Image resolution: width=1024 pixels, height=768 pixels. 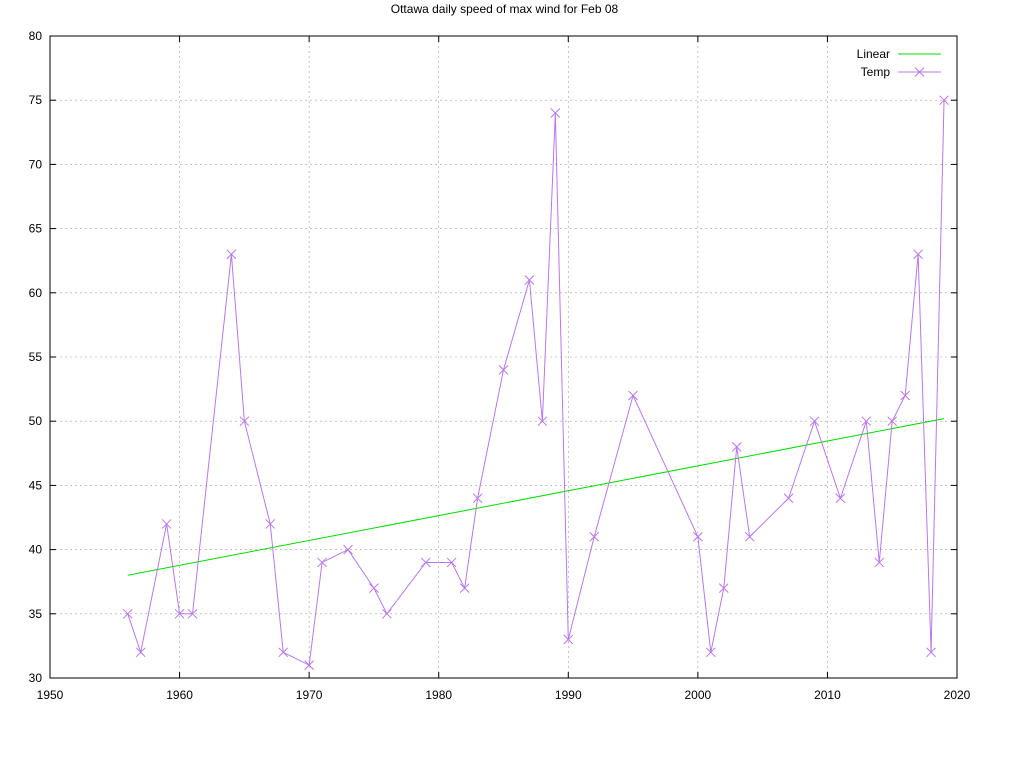 What do you see at coordinates (36, 229) in the screenshot?
I see `y-tick-label: 65` at bounding box center [36, 229].